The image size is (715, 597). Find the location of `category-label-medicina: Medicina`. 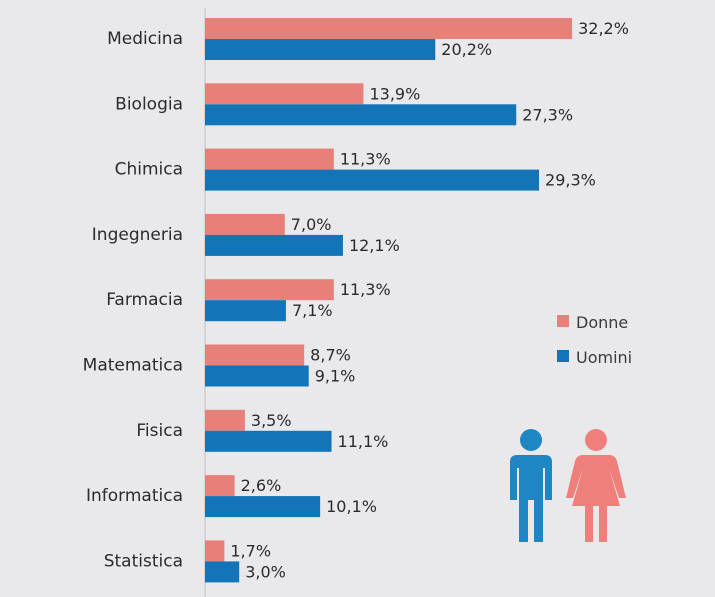

category-label-medicina: Medicina is located at coordinates (145, 39).